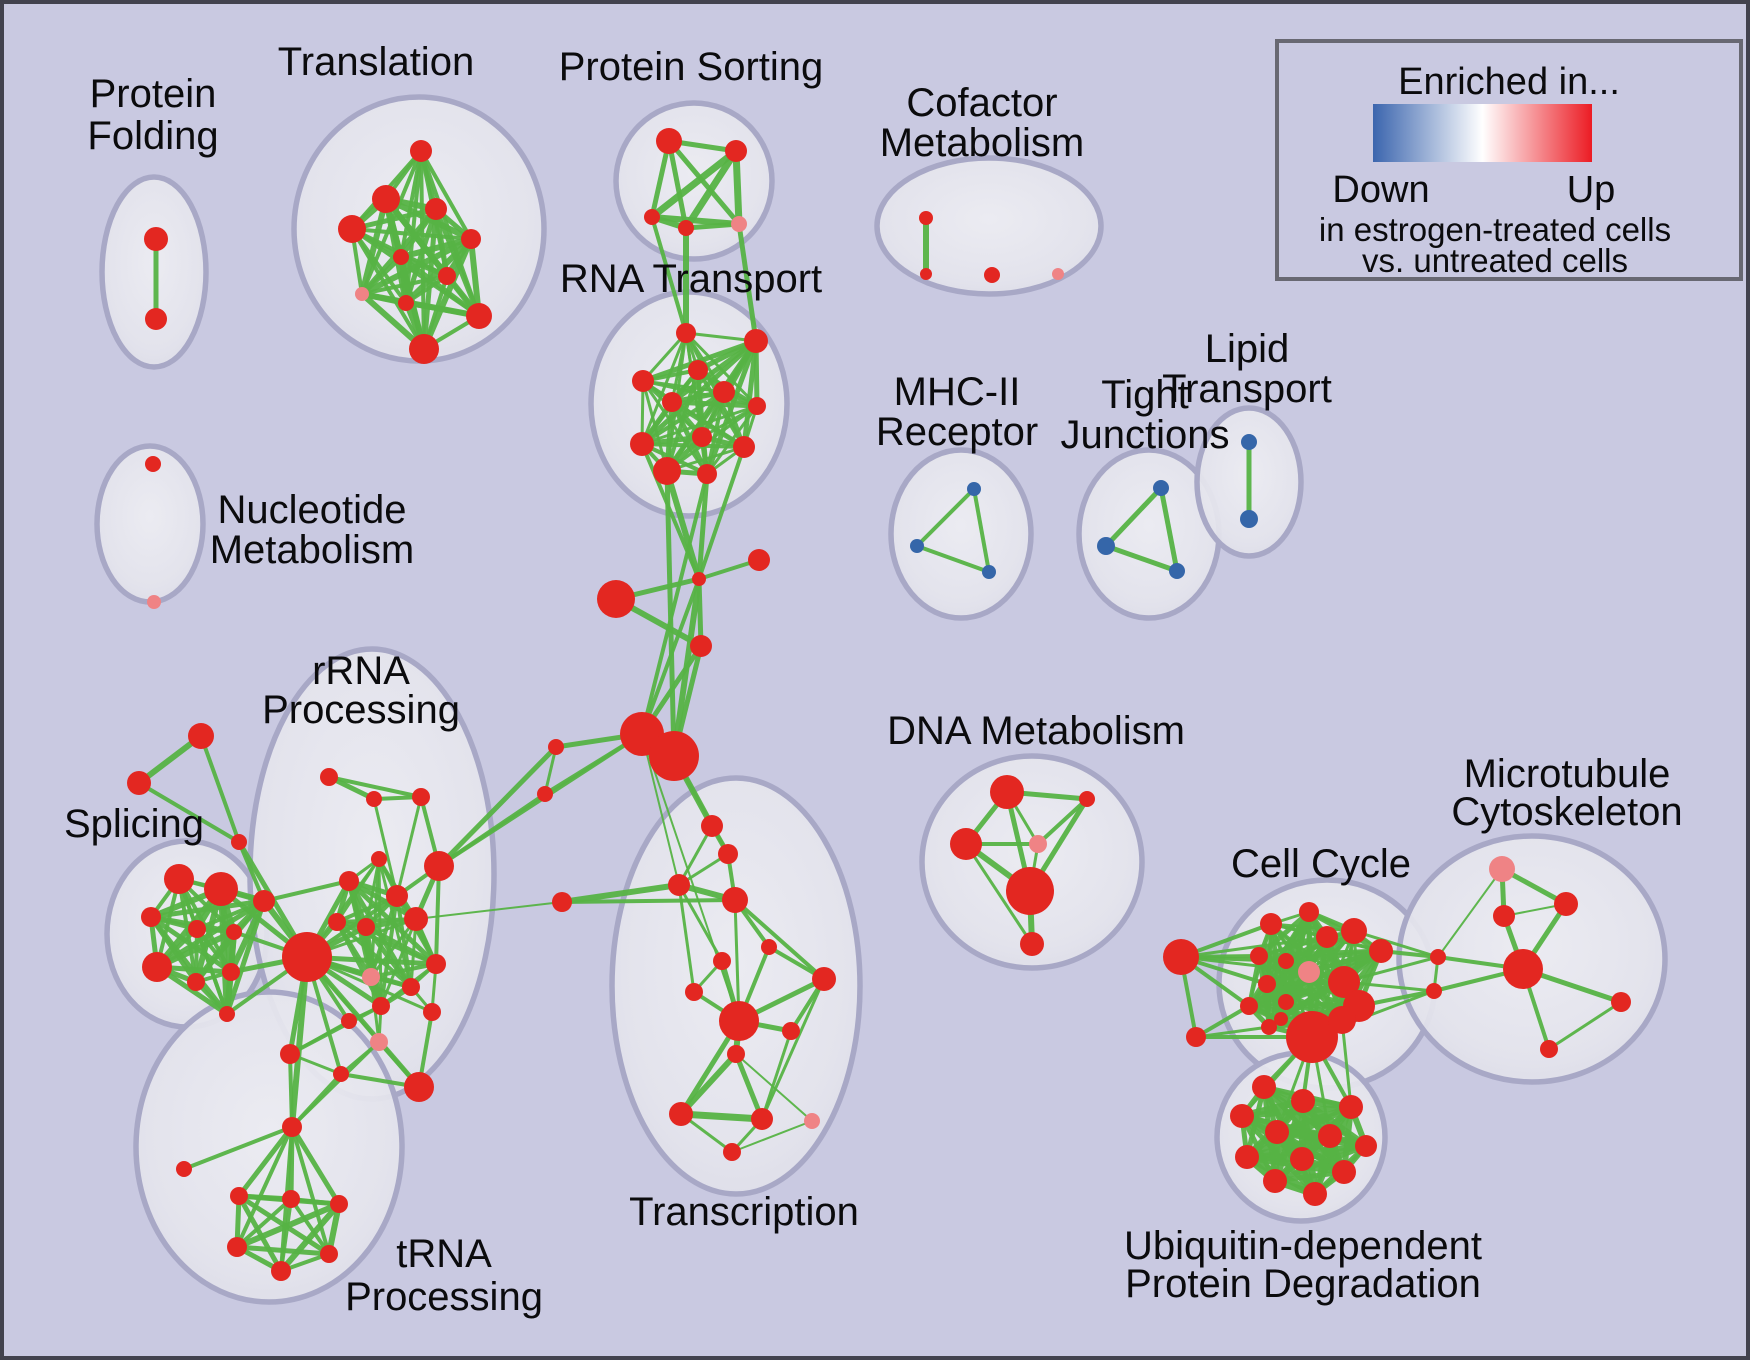 The height and width of the screenshot is (1360, 1750). Describe the element at coordinates (1142, 530) in the screenshot. I see `tight-edges` at that location.